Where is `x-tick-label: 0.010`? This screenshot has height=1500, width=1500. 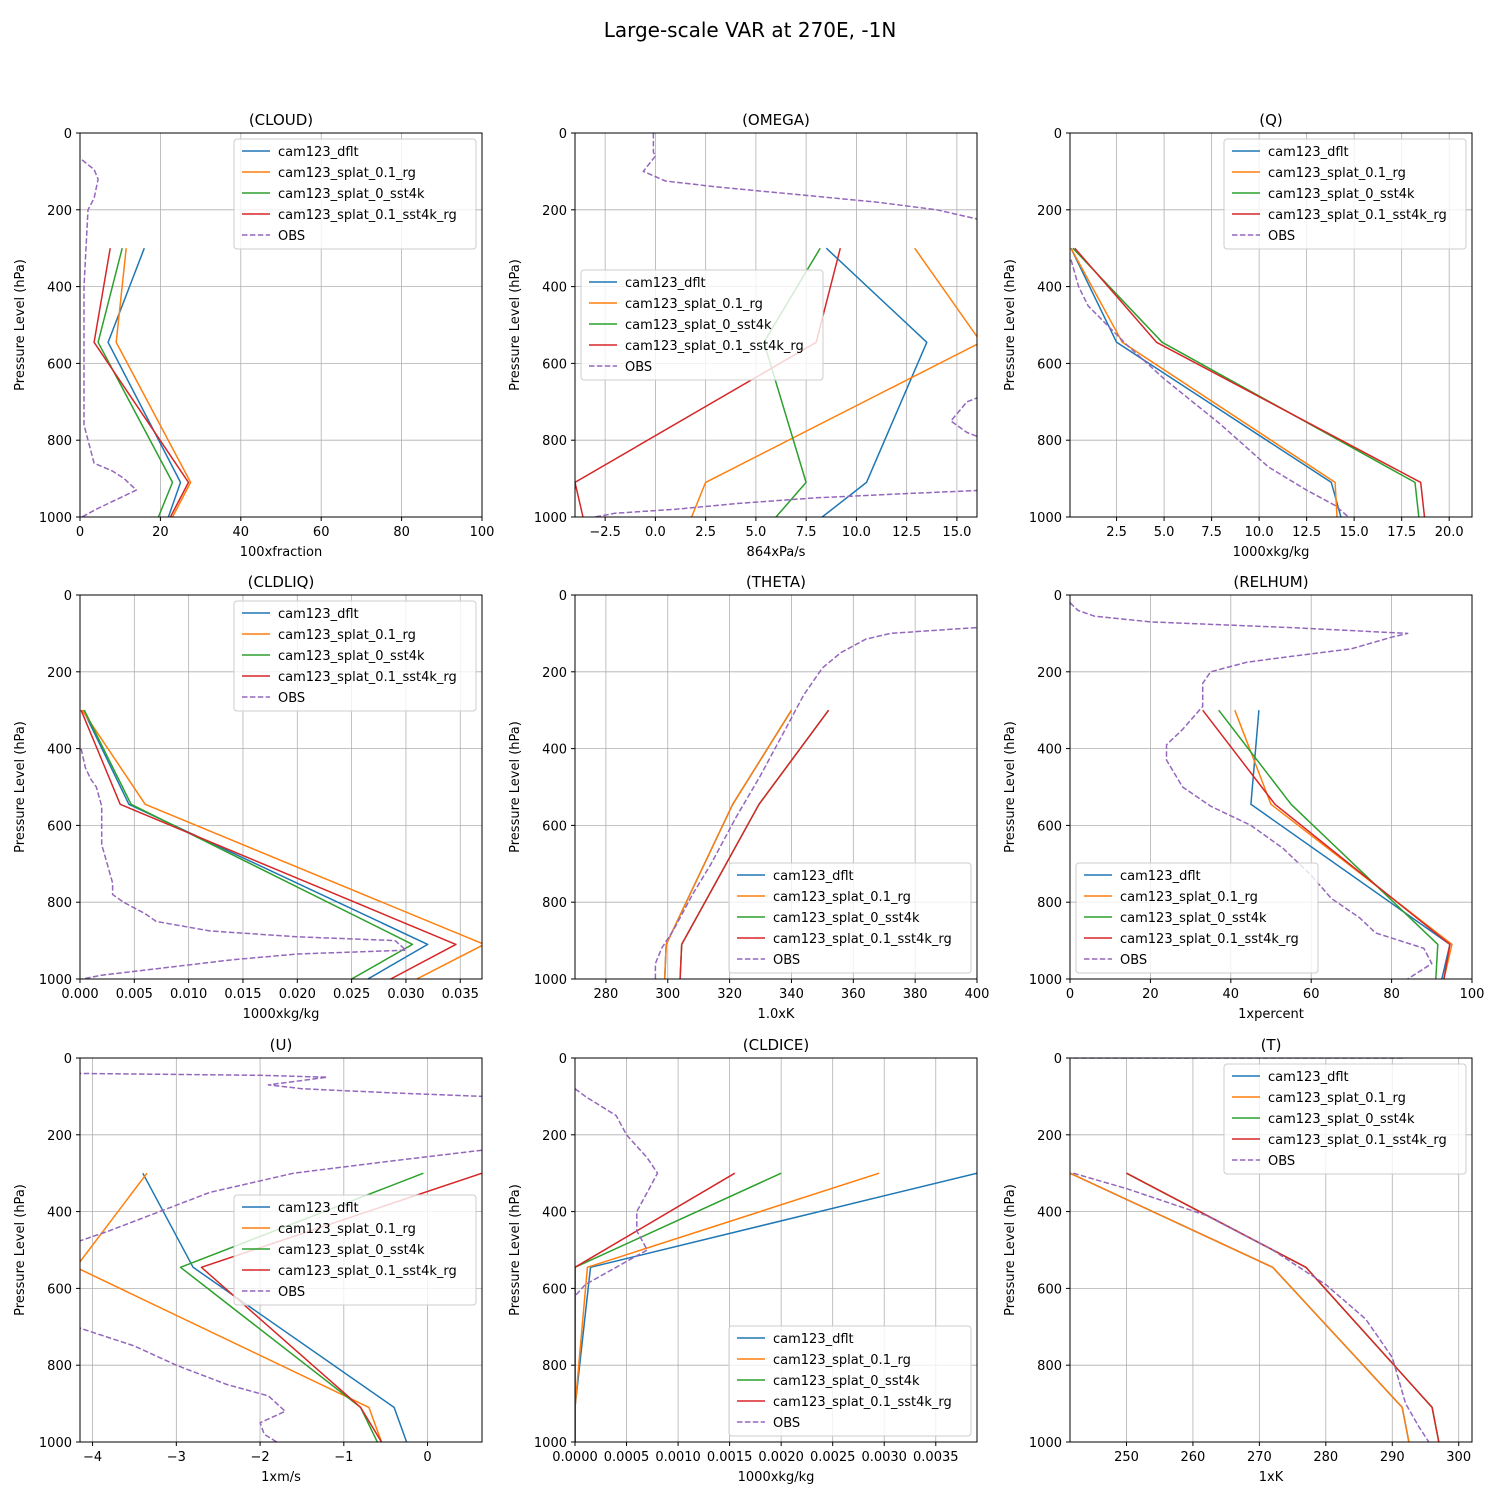
x-tick-label: 0.010 is located at coordinates (188, 994).